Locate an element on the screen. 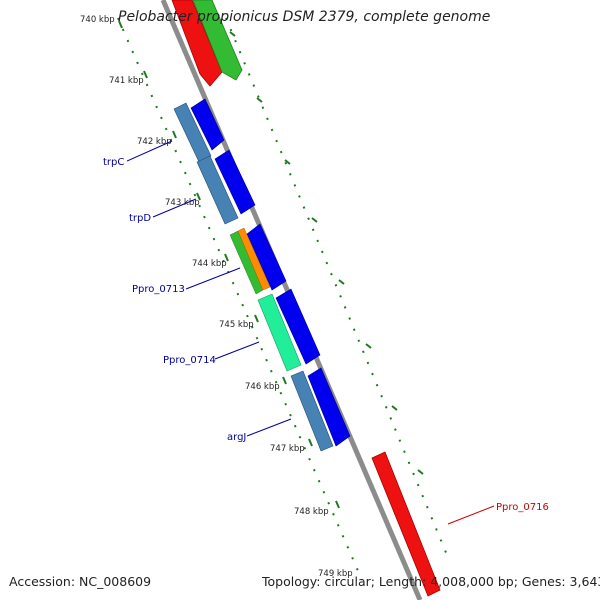  kbp-label: 743 kbp is located at coordinates (182, 203).